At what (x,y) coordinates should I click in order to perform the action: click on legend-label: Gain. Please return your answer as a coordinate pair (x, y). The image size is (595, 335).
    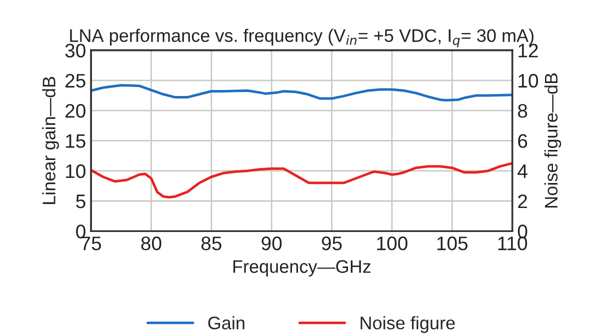
    Looking at the image, I should click on (226, 323).